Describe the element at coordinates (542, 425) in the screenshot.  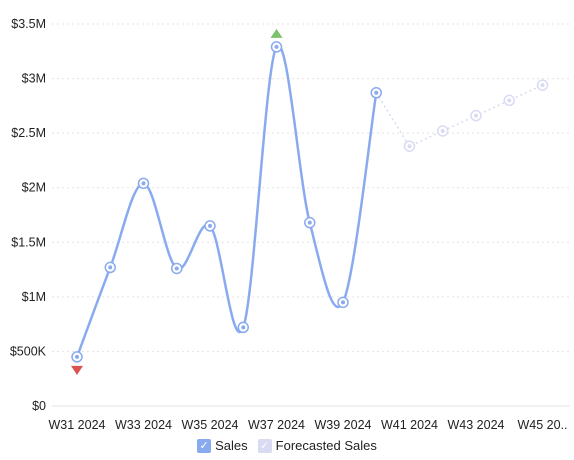
I see `x-tick-label: W45 20..` at that location.